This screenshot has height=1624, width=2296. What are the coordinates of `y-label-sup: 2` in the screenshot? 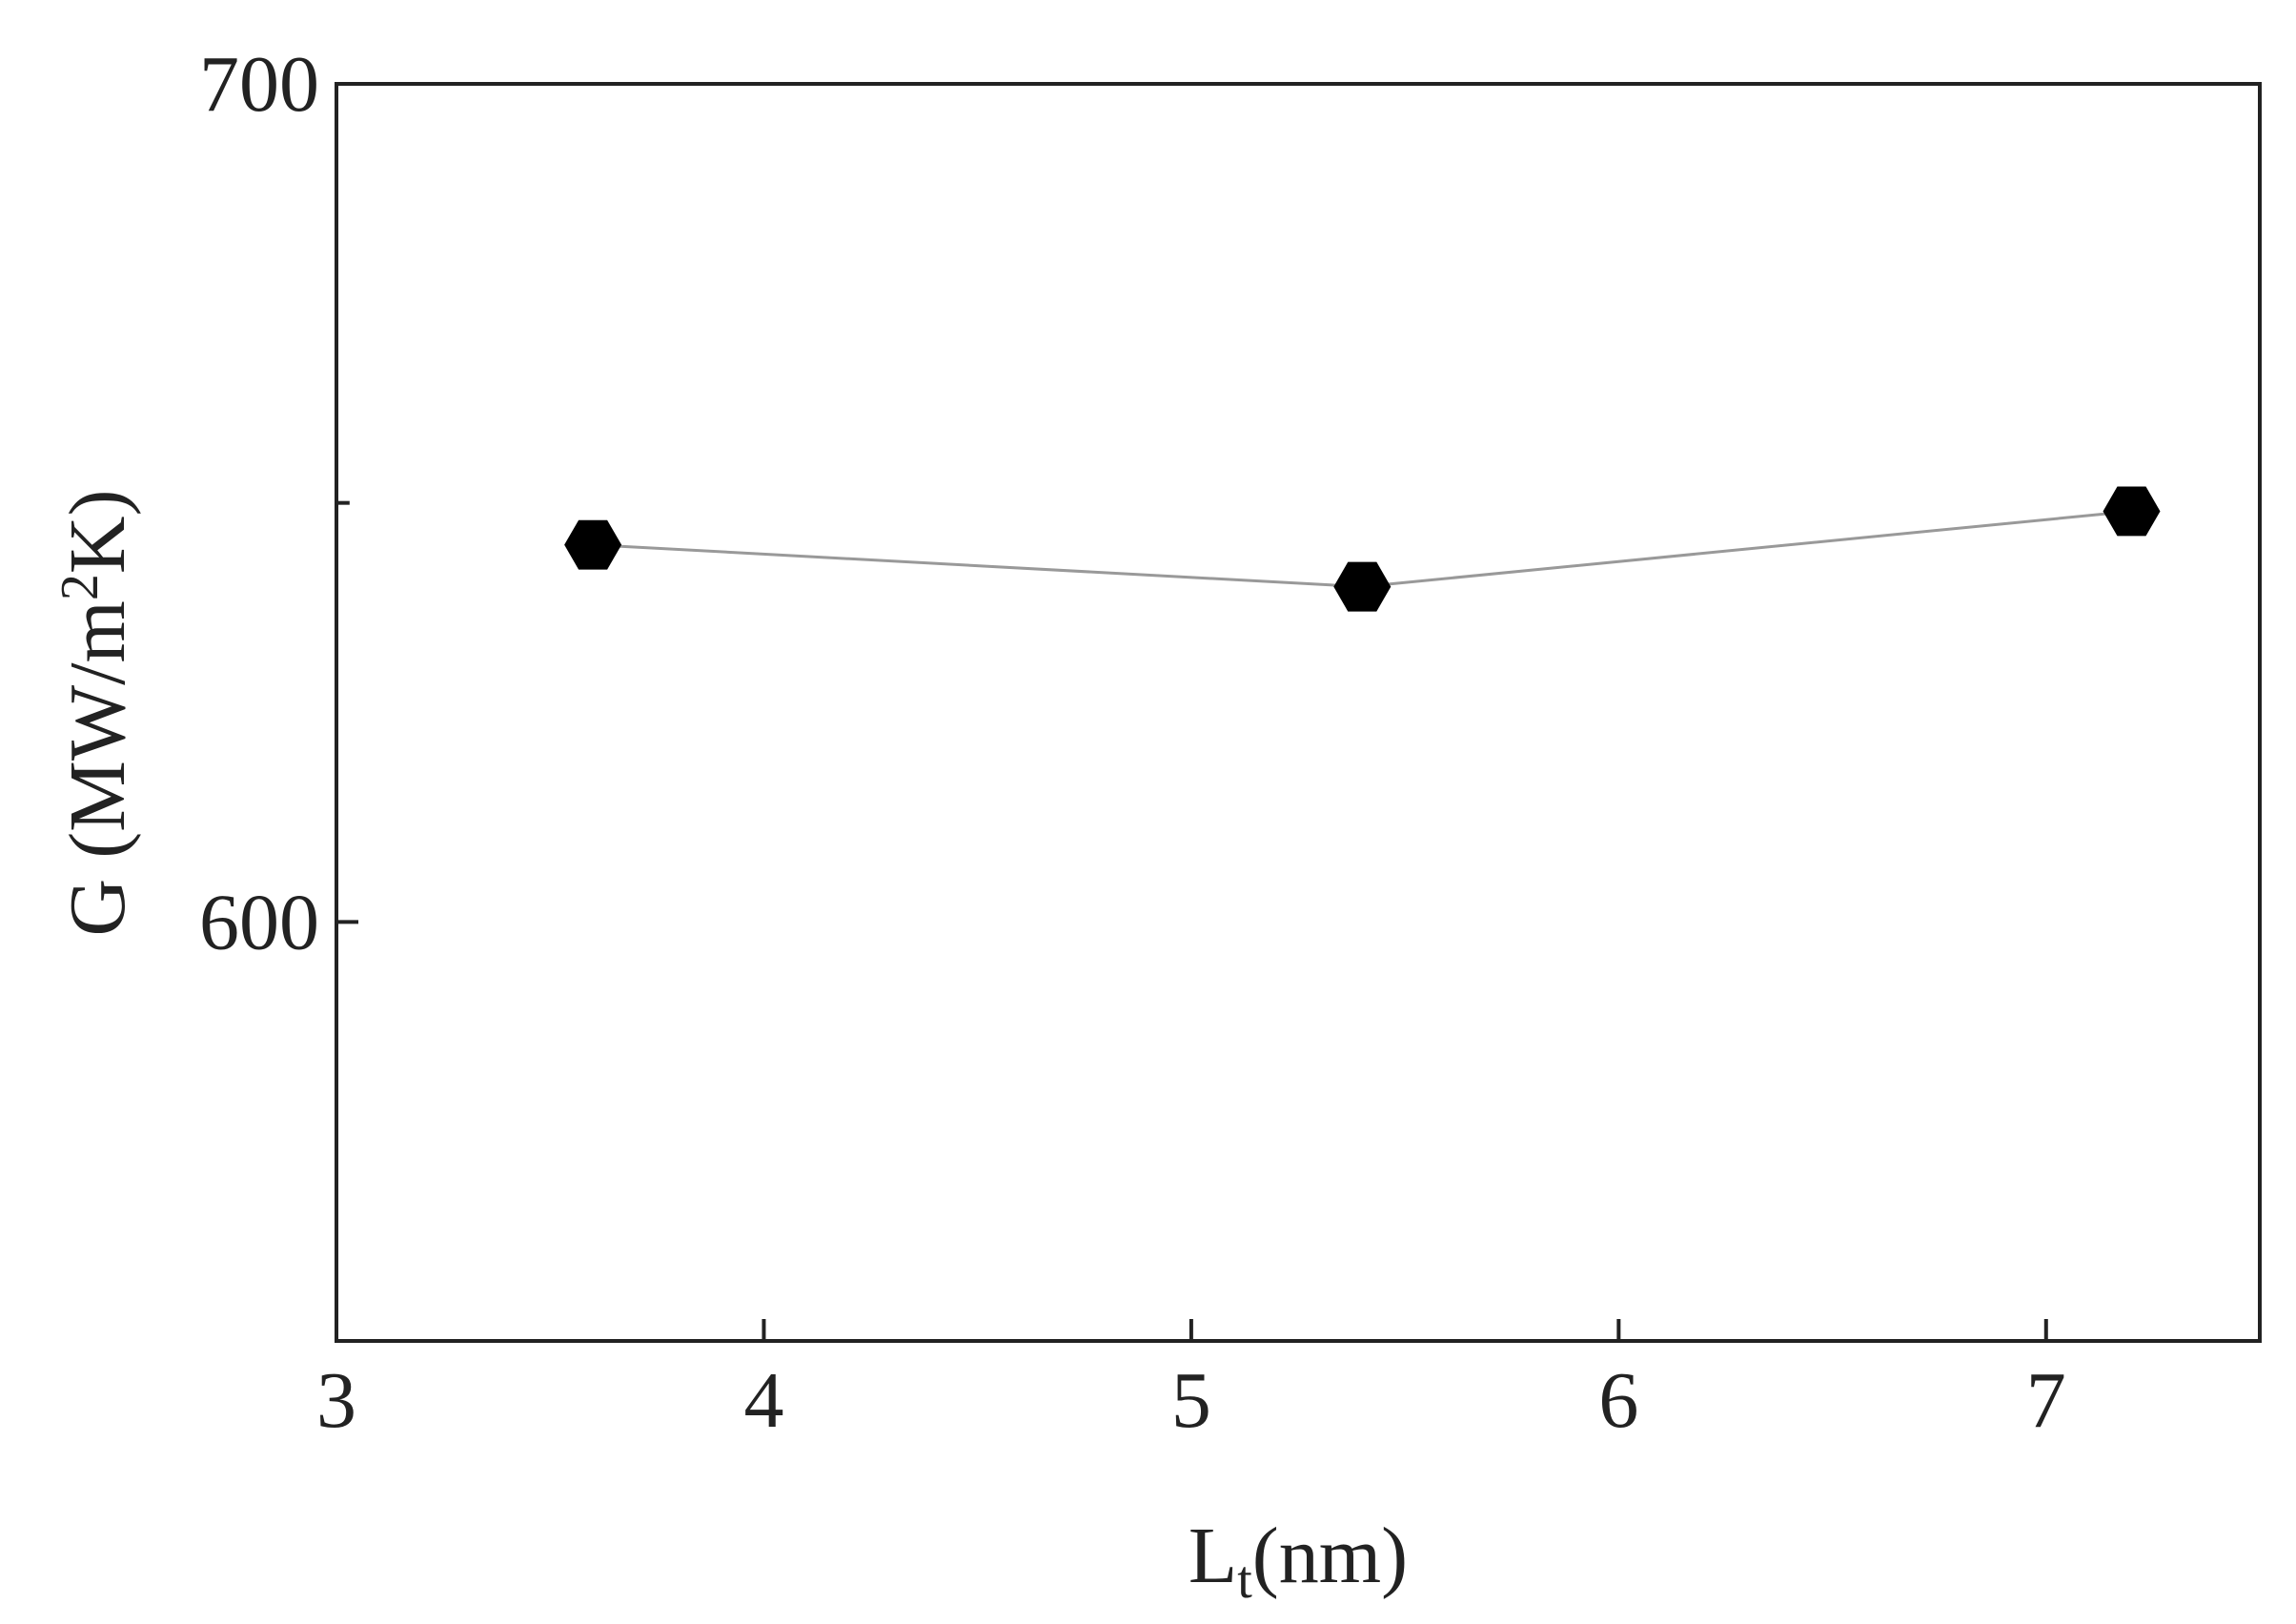 It's located at (80, 587).